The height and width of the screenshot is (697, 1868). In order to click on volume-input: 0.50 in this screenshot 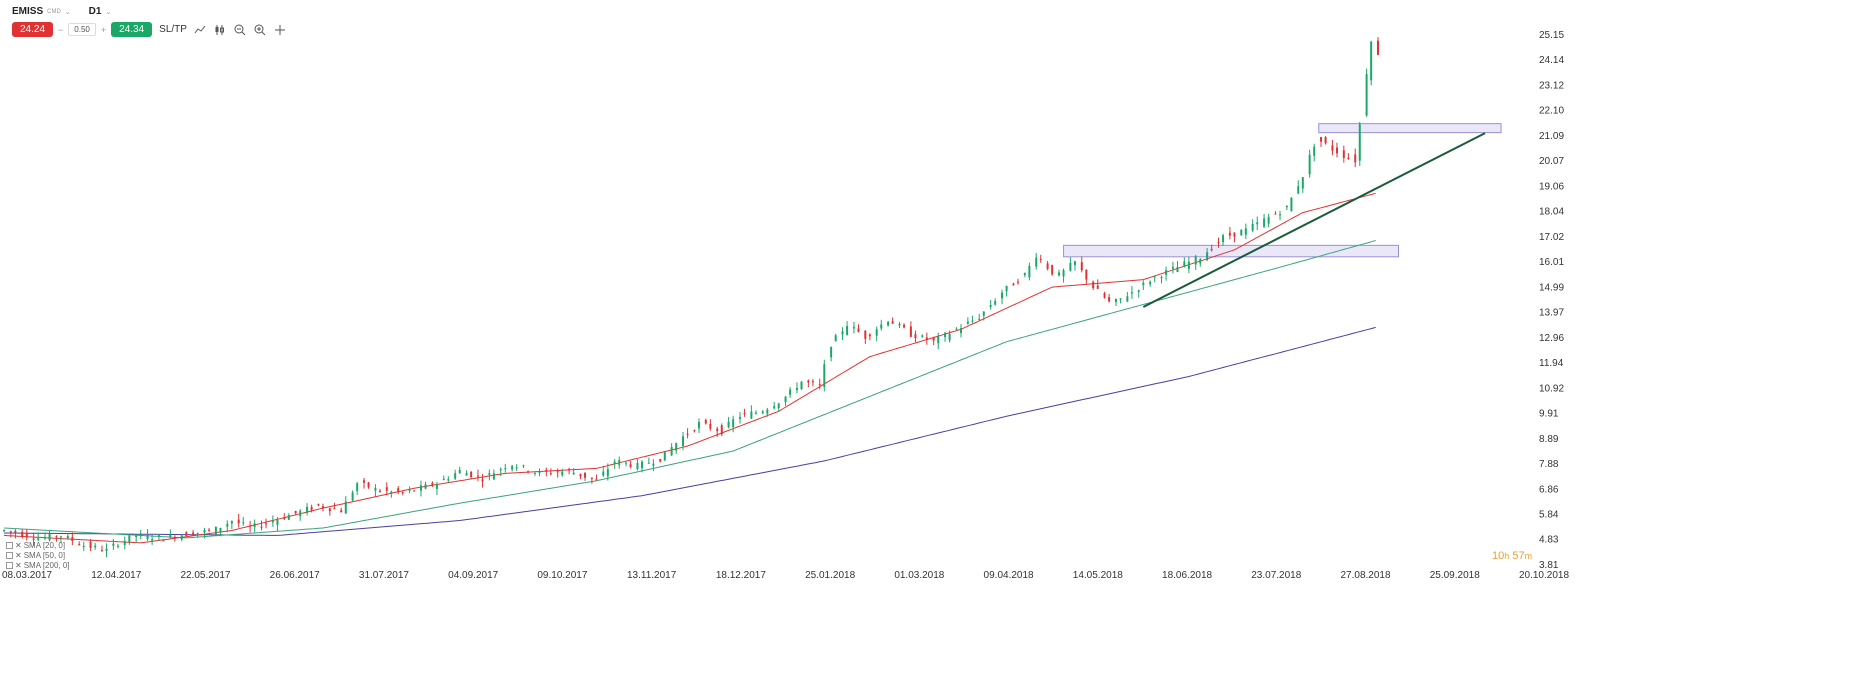, I will do `click(82, 29)`.